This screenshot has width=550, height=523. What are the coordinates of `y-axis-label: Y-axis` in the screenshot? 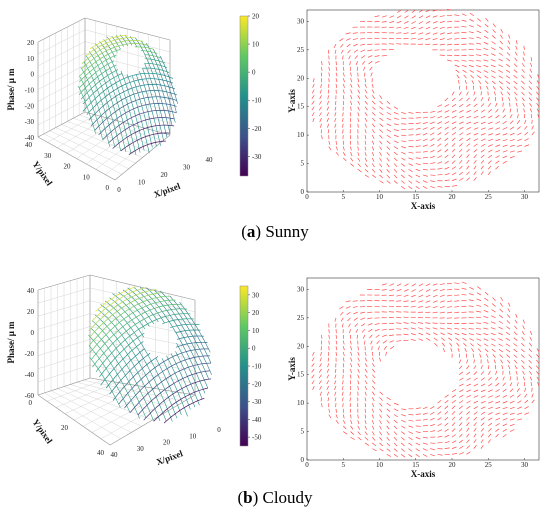 It's located at (292, 101).